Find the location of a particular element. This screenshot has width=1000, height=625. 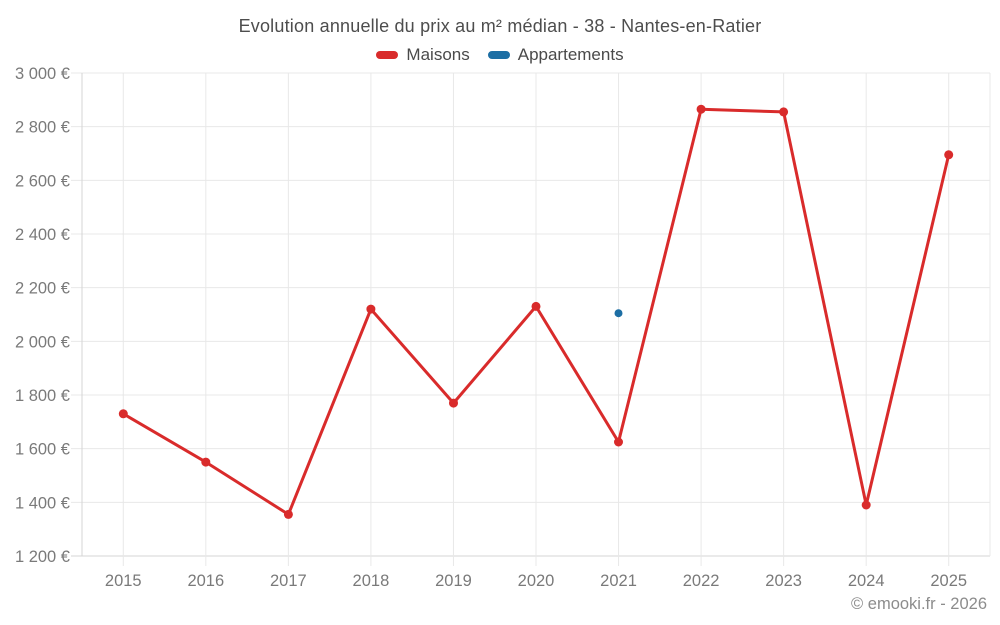

legend-item-appartements: Appartements is located at coordinates (555, 55).